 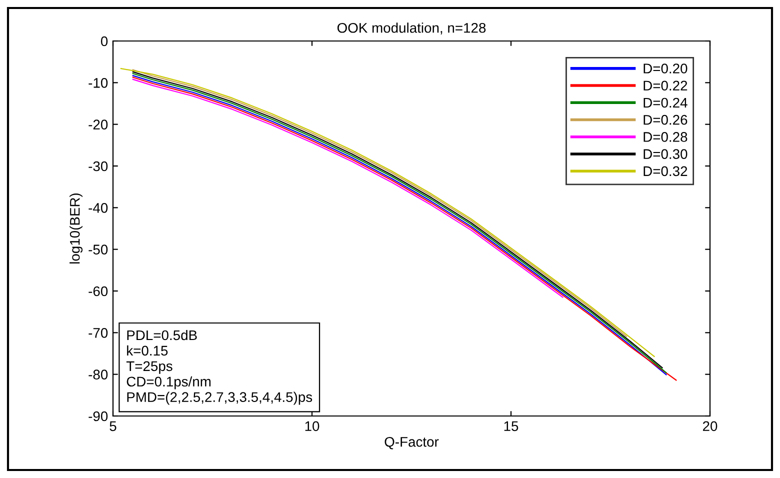 I want to click on legend-label: D=0.22, so click(x=666, y=85).